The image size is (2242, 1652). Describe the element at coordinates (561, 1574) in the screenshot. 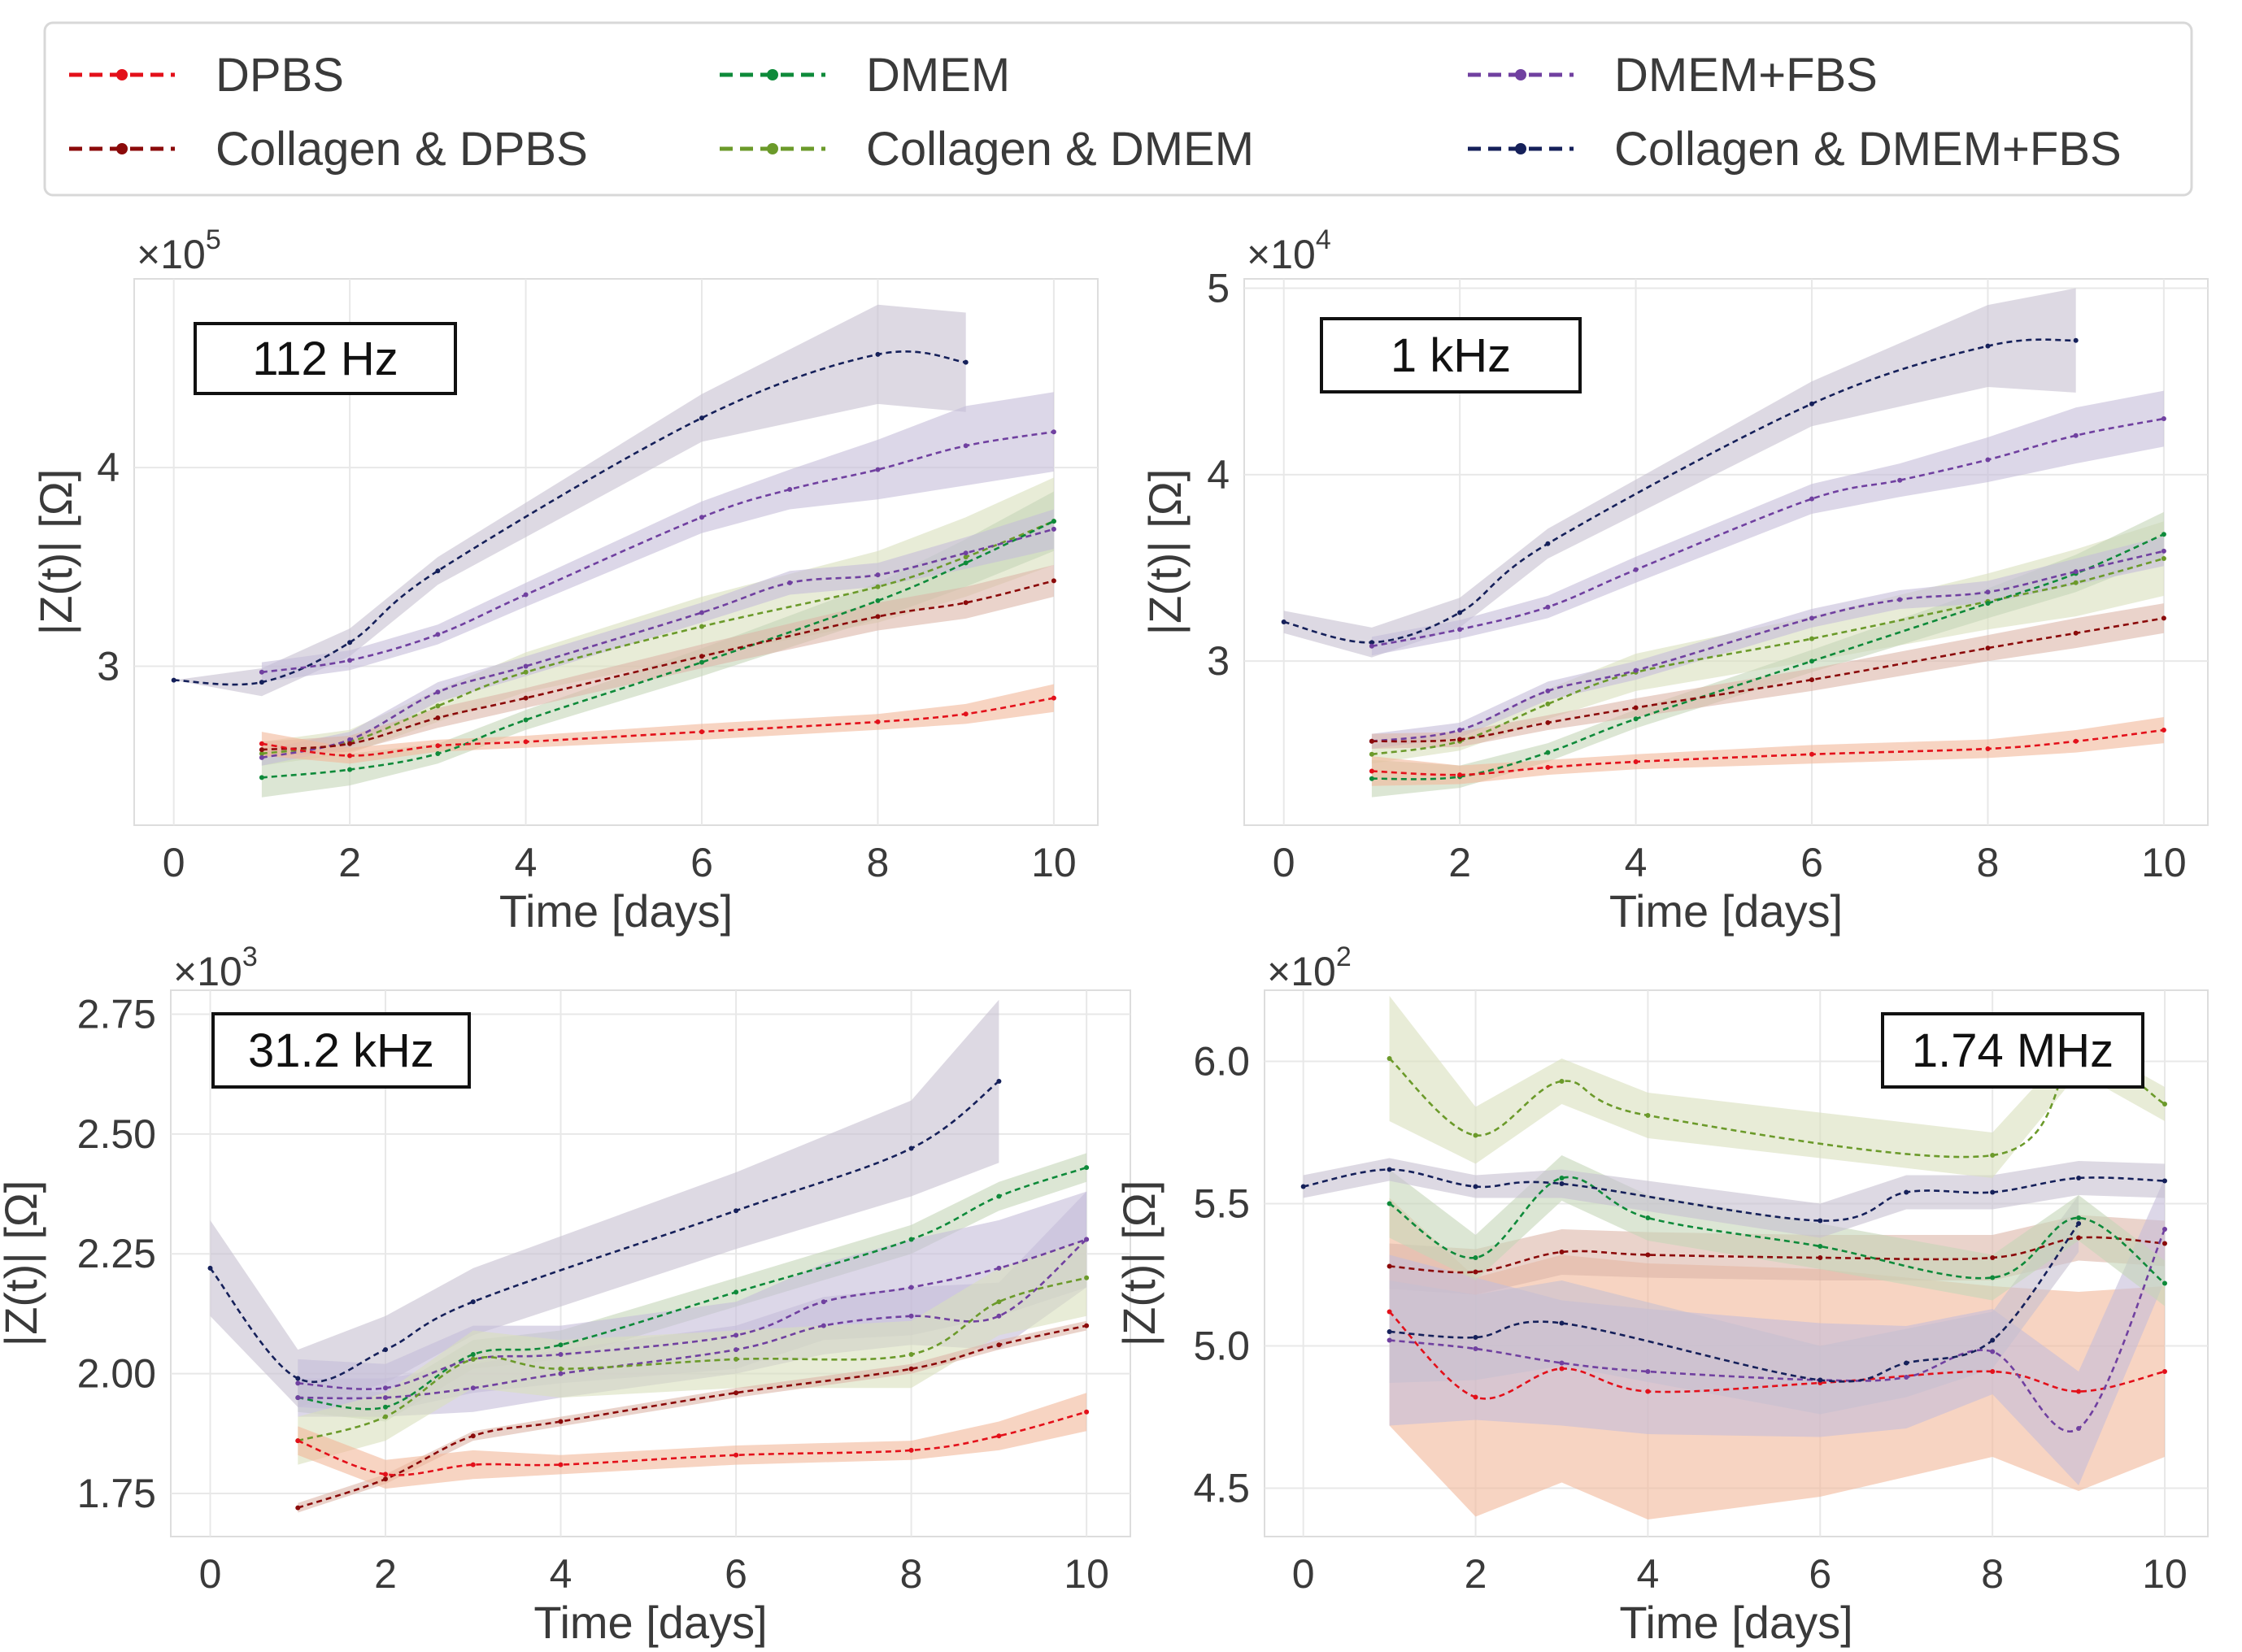

I see `x-tick-label: 4` at that location.